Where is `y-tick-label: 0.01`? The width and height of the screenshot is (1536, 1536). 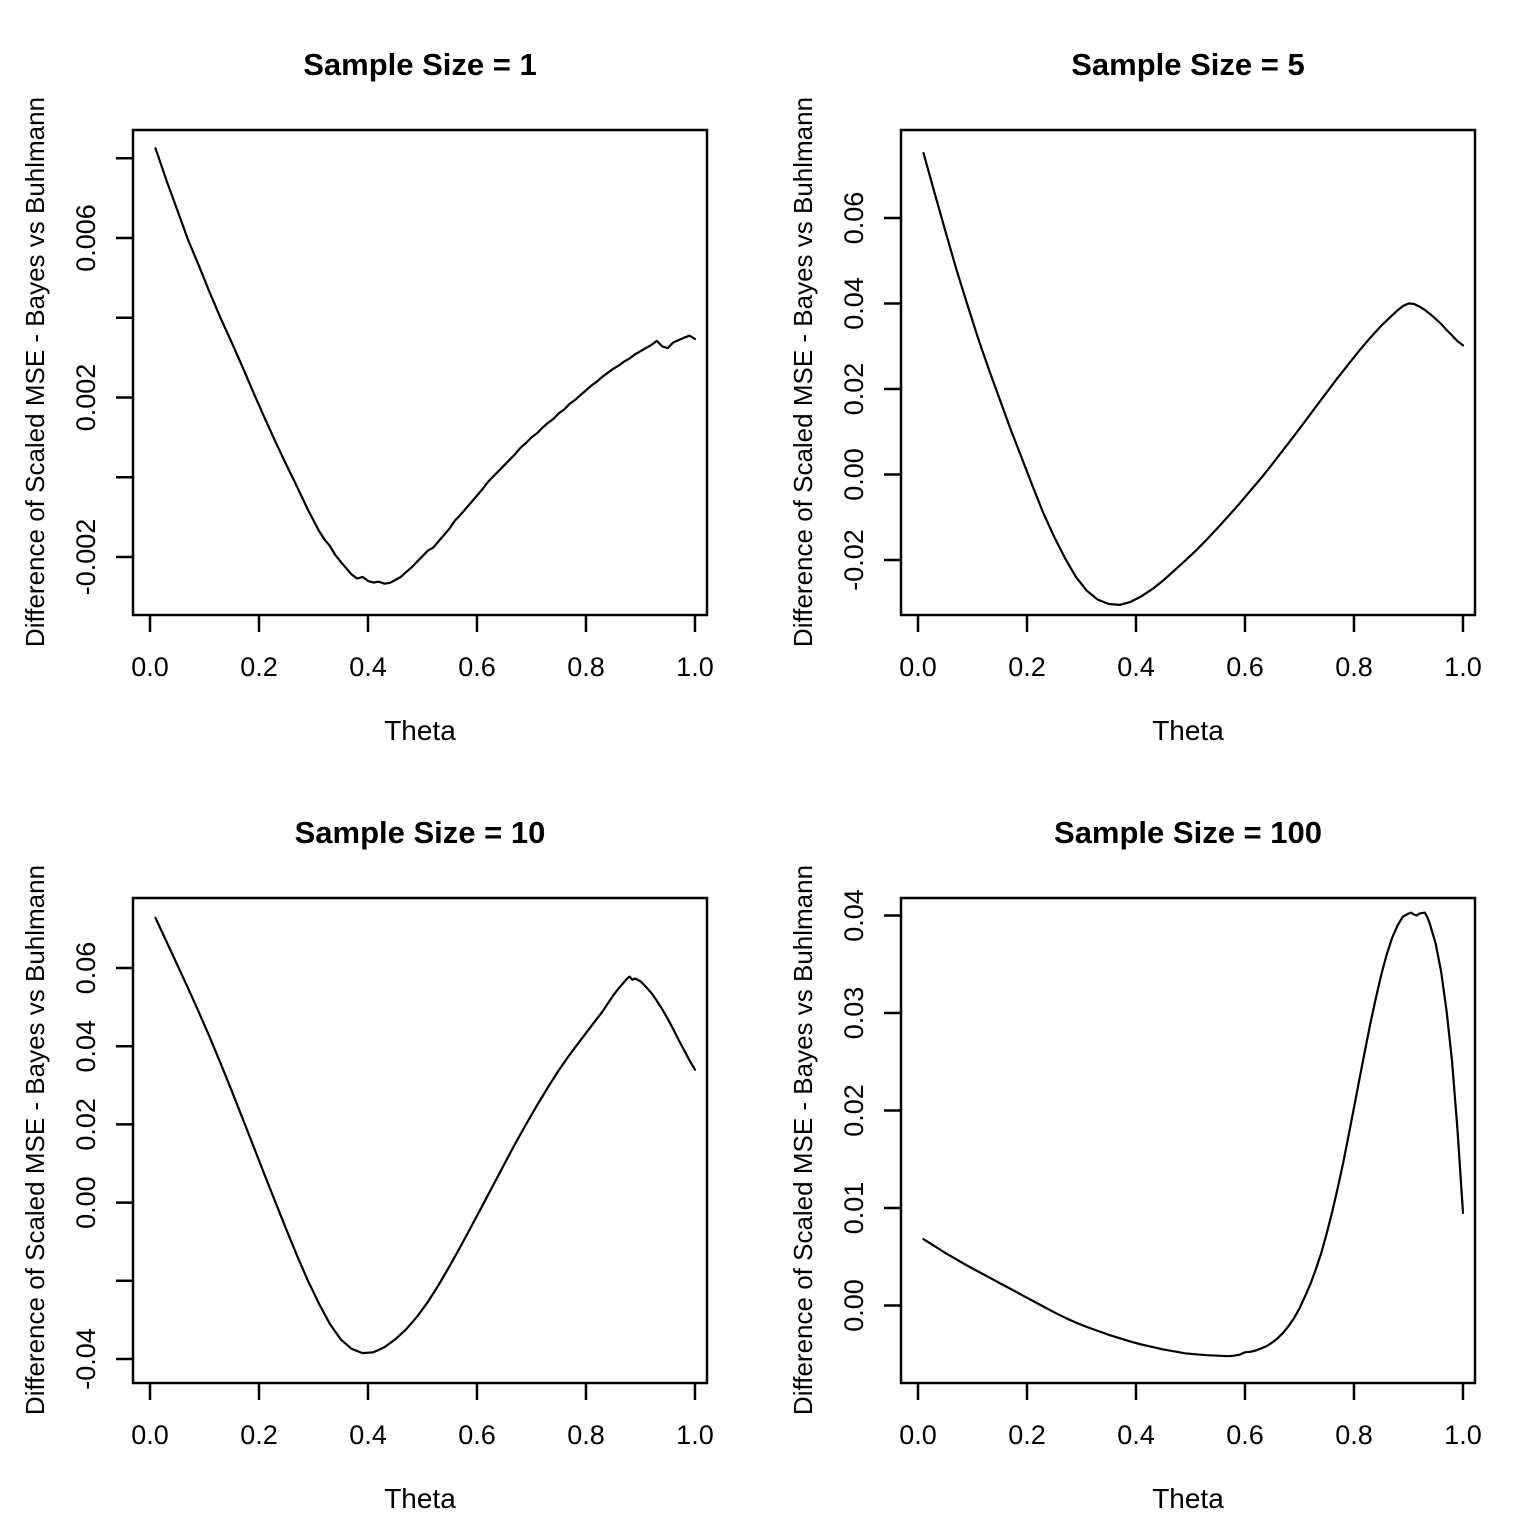
y-tick-label: 0.01 is located at coordinates (854, 1208).